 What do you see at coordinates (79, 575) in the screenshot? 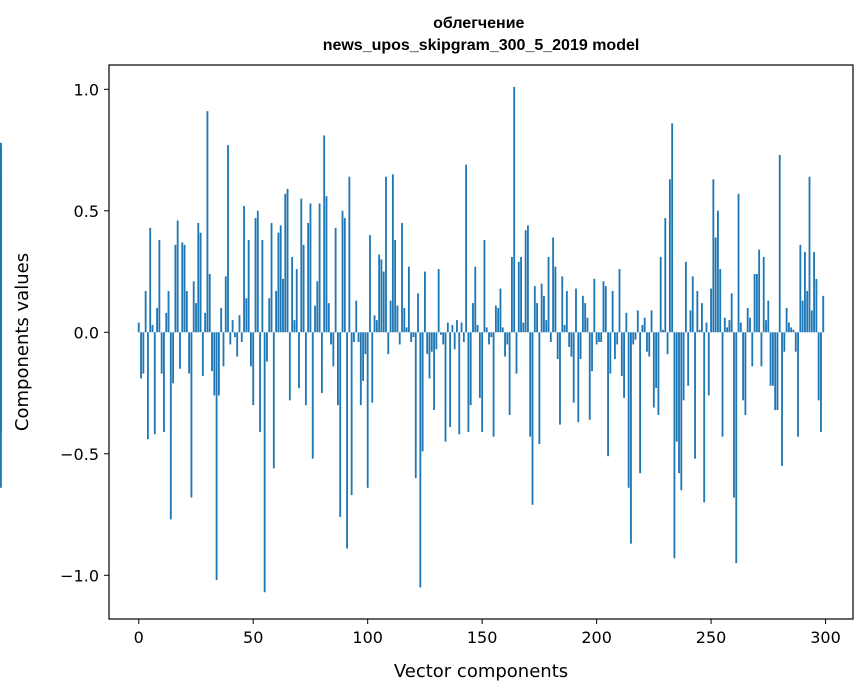
I see `y-tick-label: −1.0` at bounding box center [79, 575].